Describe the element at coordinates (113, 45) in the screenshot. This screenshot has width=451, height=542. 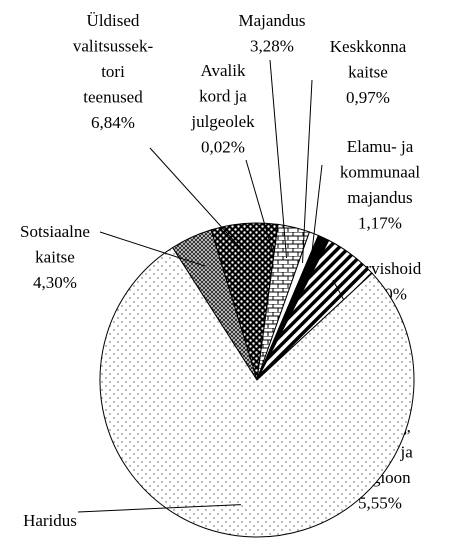
I see `slice-label: valitsussek-` at that location.